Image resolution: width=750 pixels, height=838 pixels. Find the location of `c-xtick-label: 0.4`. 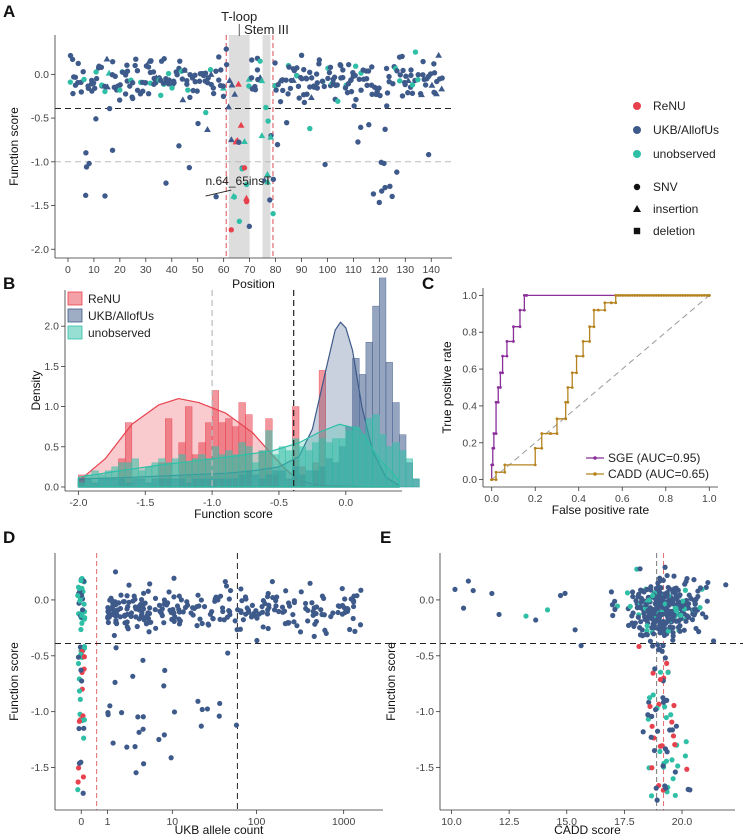

c-xtick-label: 0.4 is located at coordinates (578, 499).